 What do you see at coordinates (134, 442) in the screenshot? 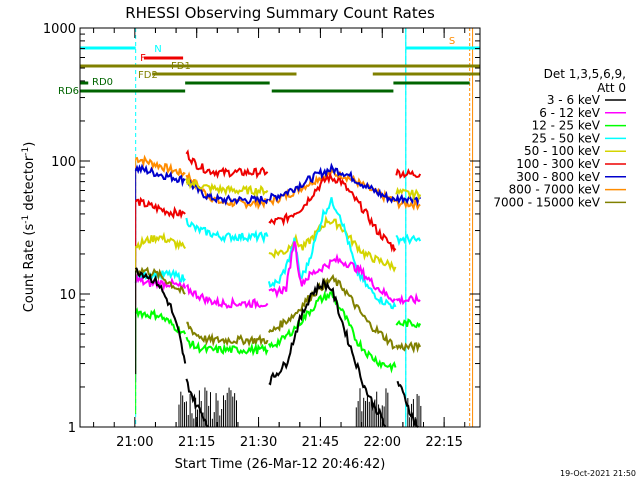
I see `x-tick-label: 21:00` at bounding box center [134, 442].